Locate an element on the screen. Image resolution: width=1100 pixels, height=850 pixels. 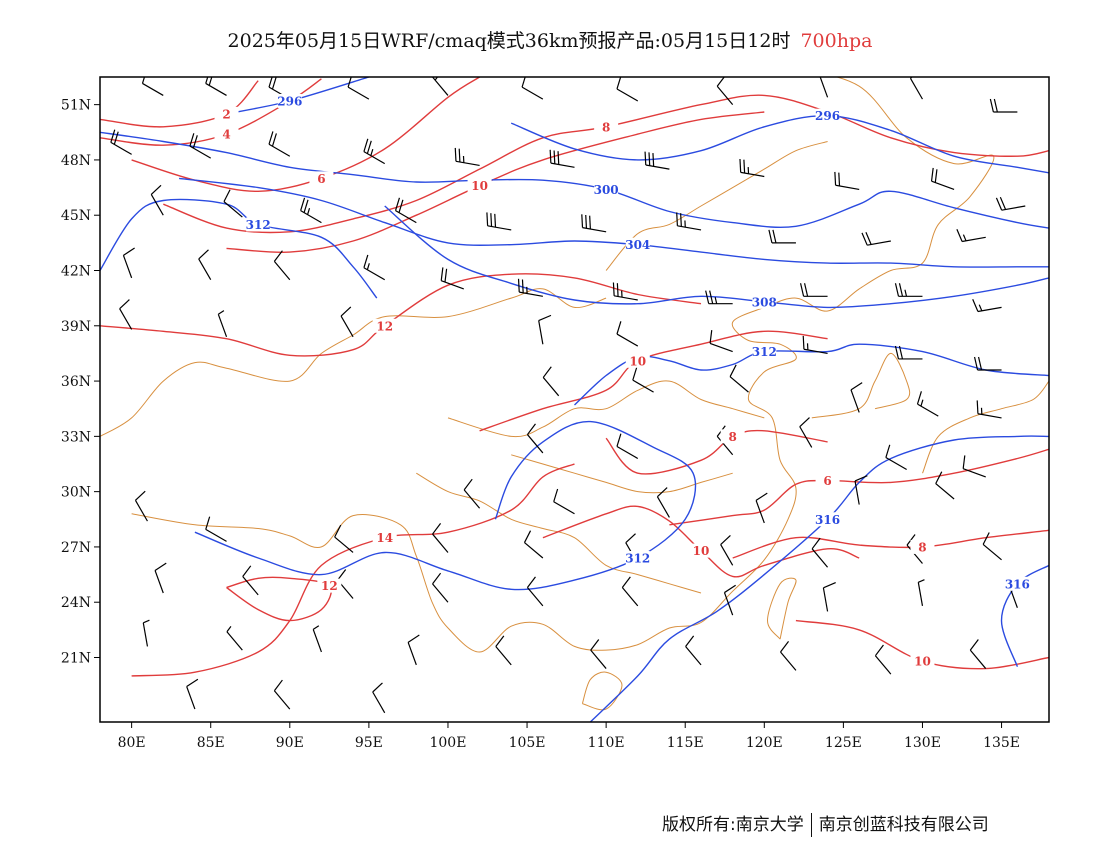
x-tick-label: 120E is located at coordinates (764, 743).